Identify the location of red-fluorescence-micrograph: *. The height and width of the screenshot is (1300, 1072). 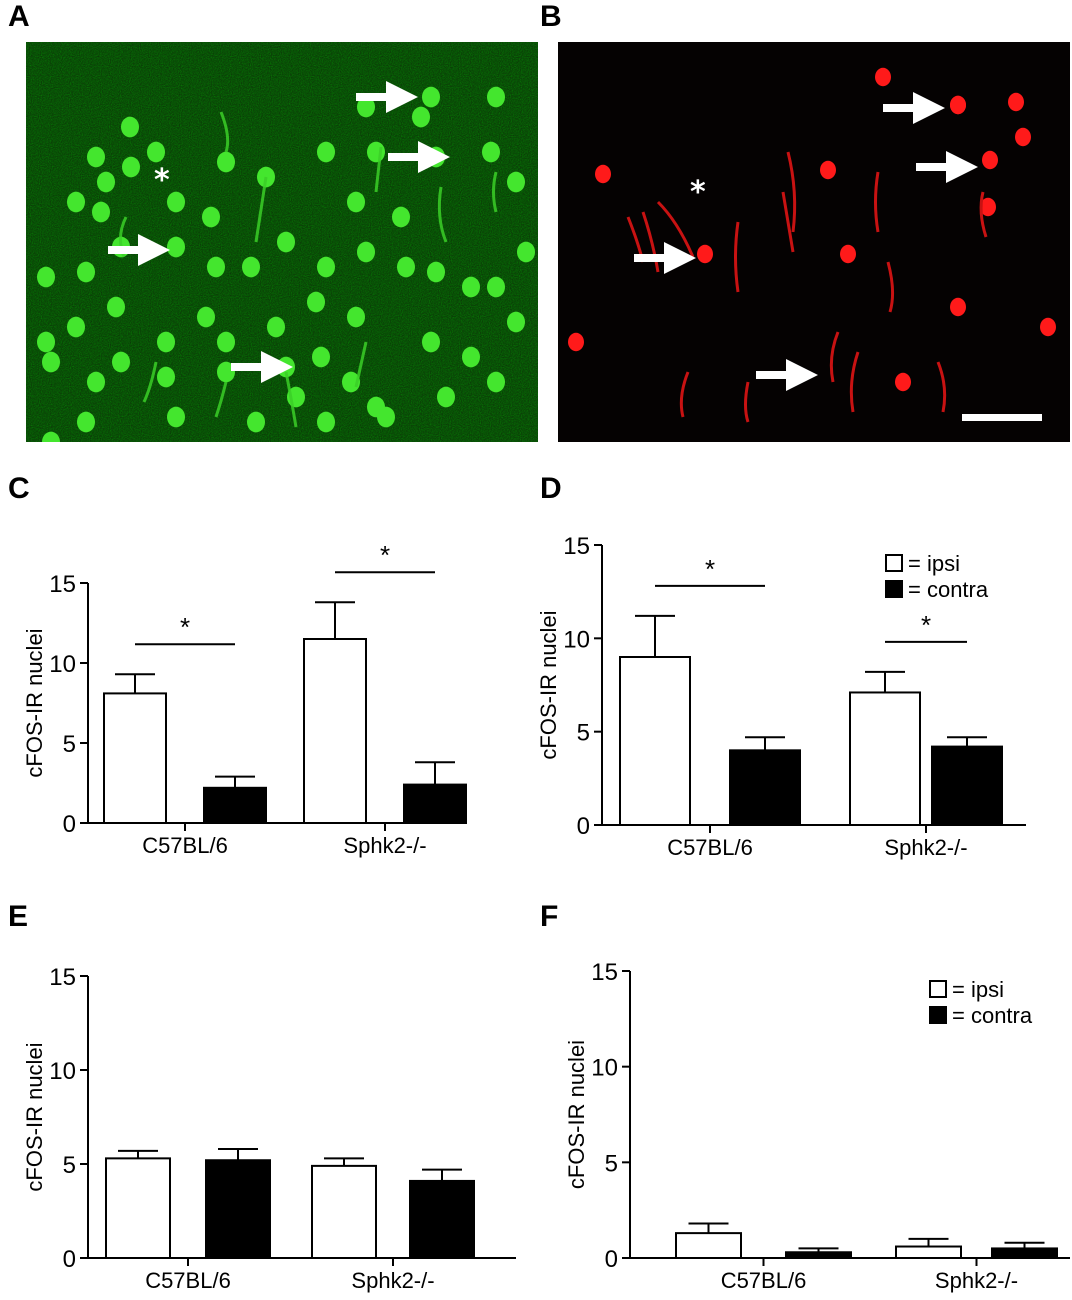
(814, 242).